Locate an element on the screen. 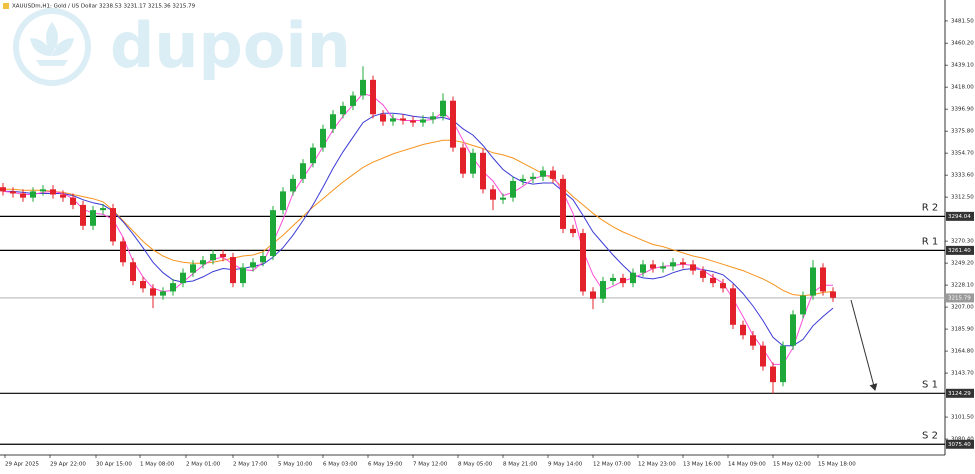  y-tick-label: 3164.80 is located at coordinates (962, 352).